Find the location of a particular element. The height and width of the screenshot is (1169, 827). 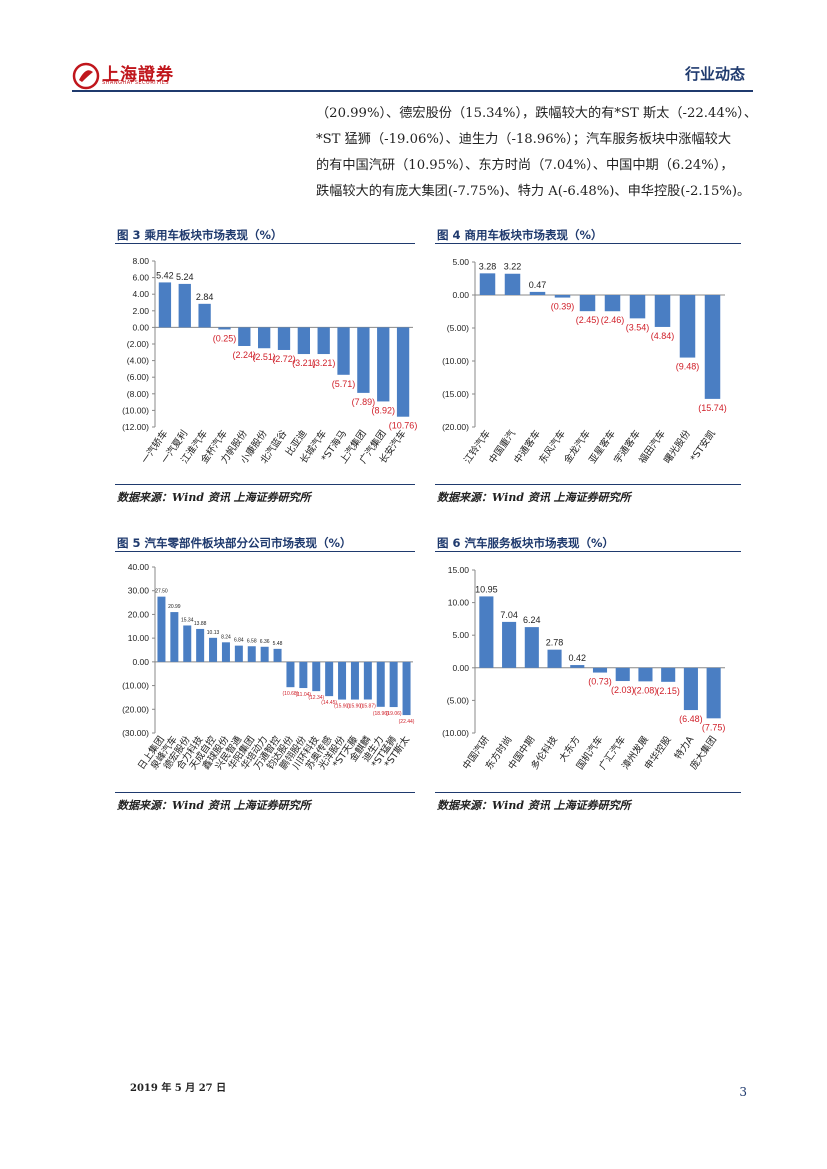

y-tick-label: (5.00) is located at coordinates (458, 700).